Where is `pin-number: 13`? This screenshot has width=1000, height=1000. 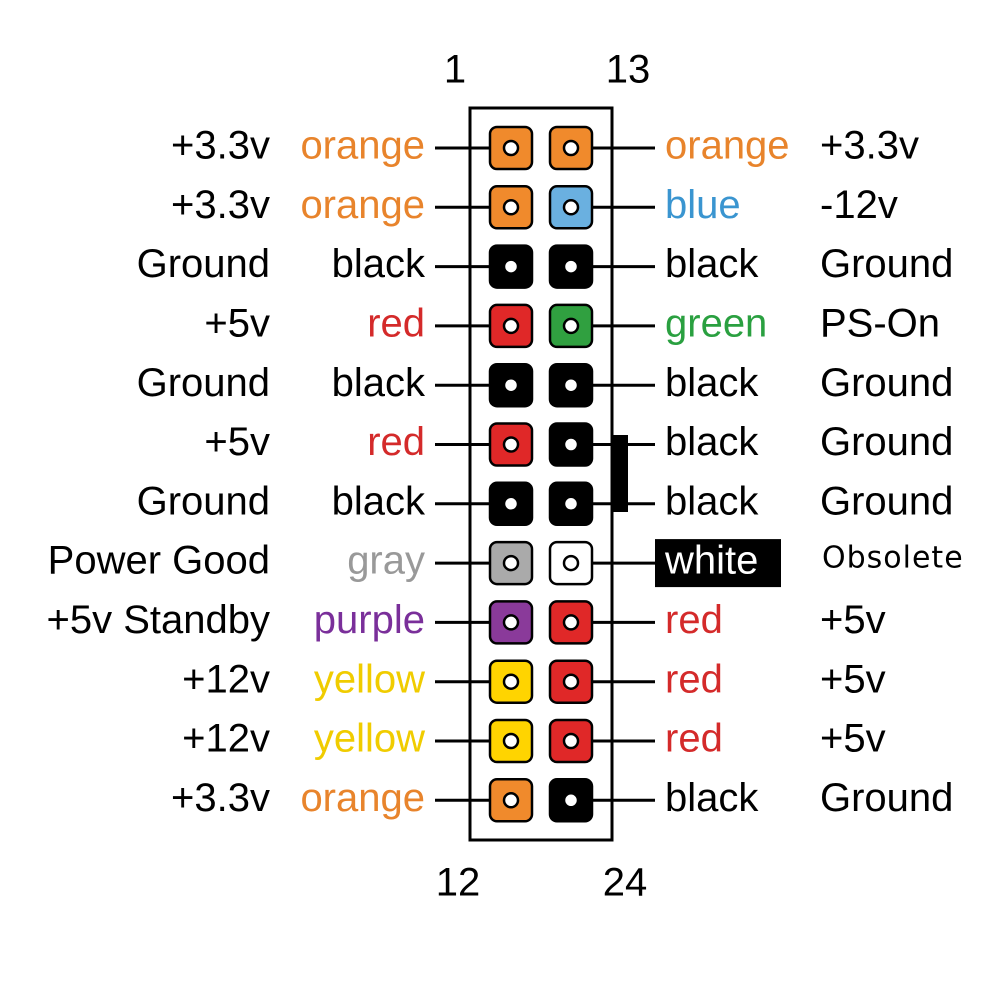
pin-number: 13 is located at coordinates (628, 70).